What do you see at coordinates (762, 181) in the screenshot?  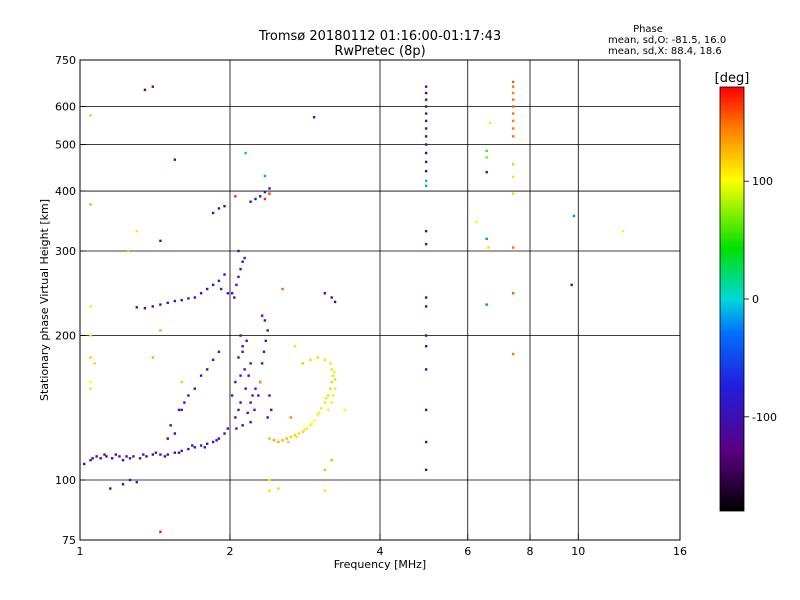 I see `colorbar-tick-label: 100` at bounding box center [762, 181].